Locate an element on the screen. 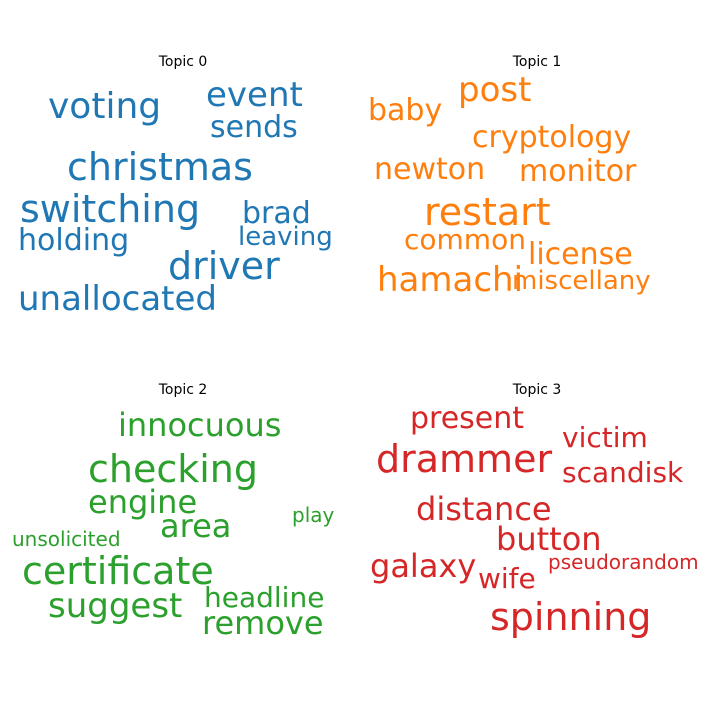  word-unallocated: unallocated is located at coordinates (117, 299).